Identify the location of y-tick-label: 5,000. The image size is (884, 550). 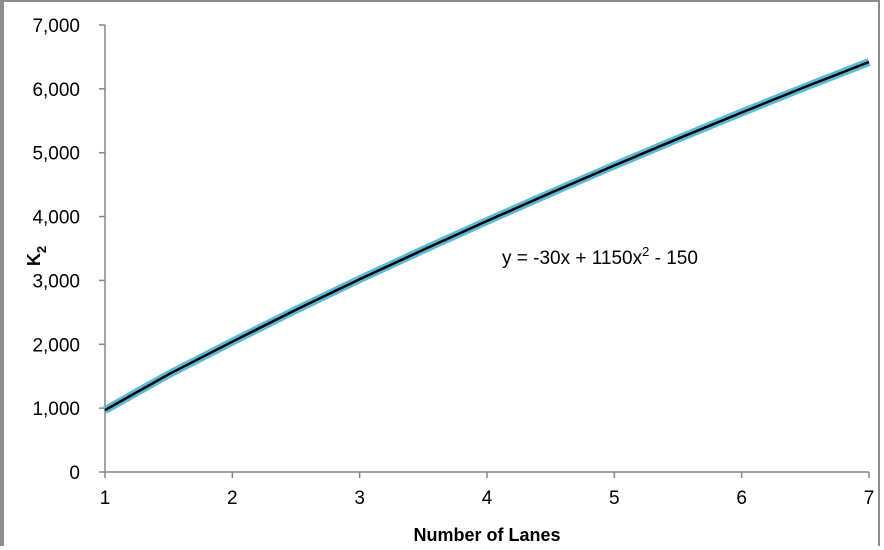
(56, 154).